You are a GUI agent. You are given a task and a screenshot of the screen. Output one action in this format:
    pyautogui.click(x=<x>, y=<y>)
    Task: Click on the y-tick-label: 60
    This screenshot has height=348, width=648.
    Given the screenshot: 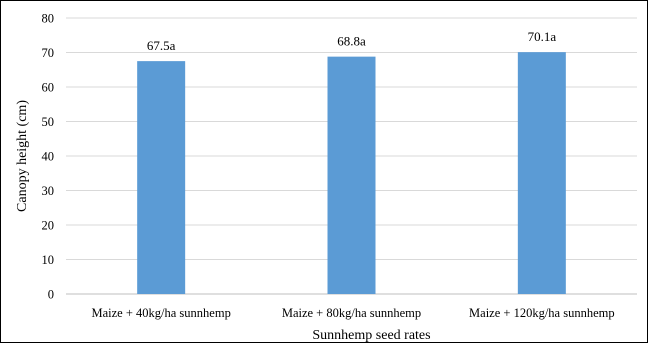 What is the action you would take?
    pyautogui.click(x=48, y=88)
    